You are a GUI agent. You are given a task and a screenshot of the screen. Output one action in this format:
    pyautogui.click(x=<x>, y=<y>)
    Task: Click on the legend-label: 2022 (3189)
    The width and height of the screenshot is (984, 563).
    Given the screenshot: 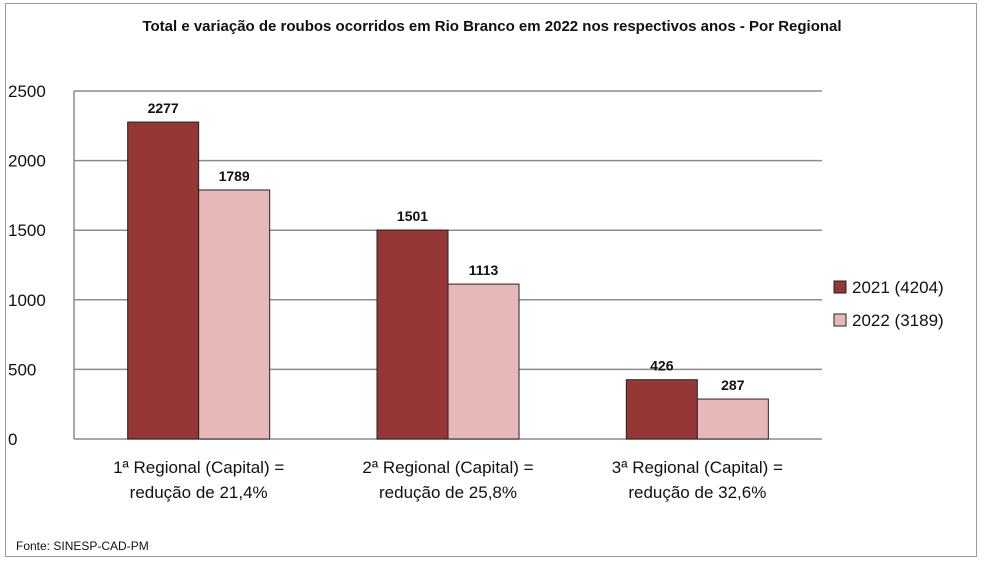 What is the action you would take?
    pyautogui.click(x=898, y=320)
    